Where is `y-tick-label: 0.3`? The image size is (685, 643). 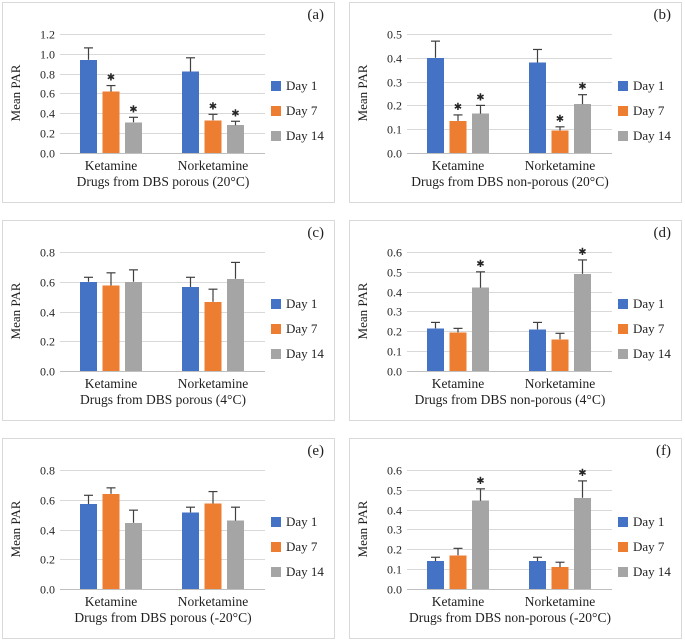 y-tick-label: 0.3 is located at coordinates (394, 312).